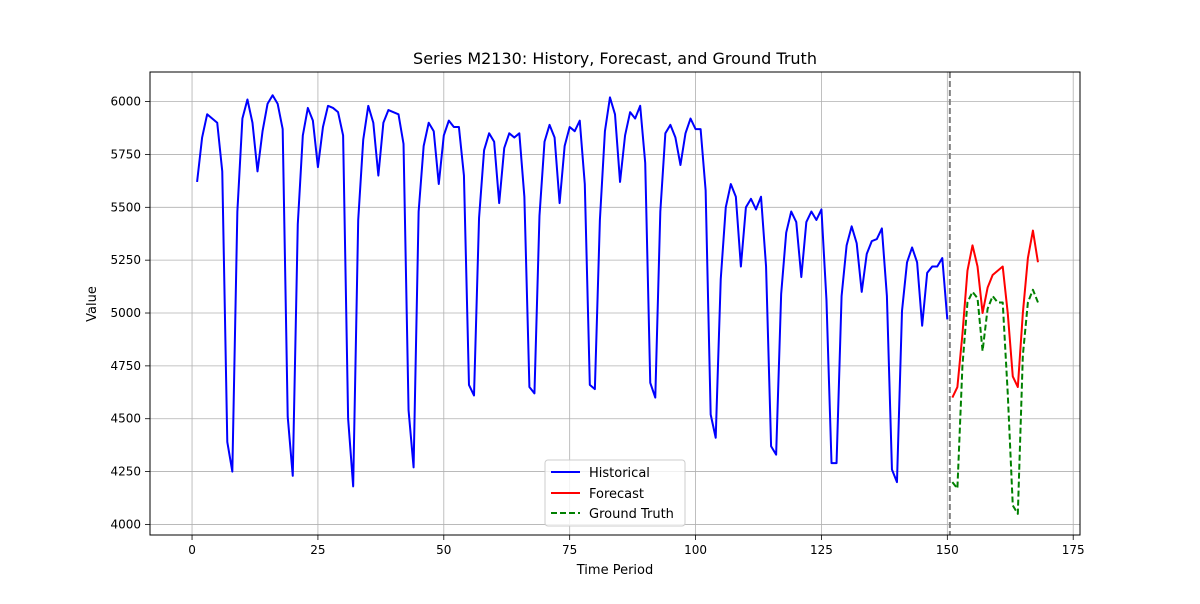  I want to click on legend-entry-historical: Historical, so click(600, 473).